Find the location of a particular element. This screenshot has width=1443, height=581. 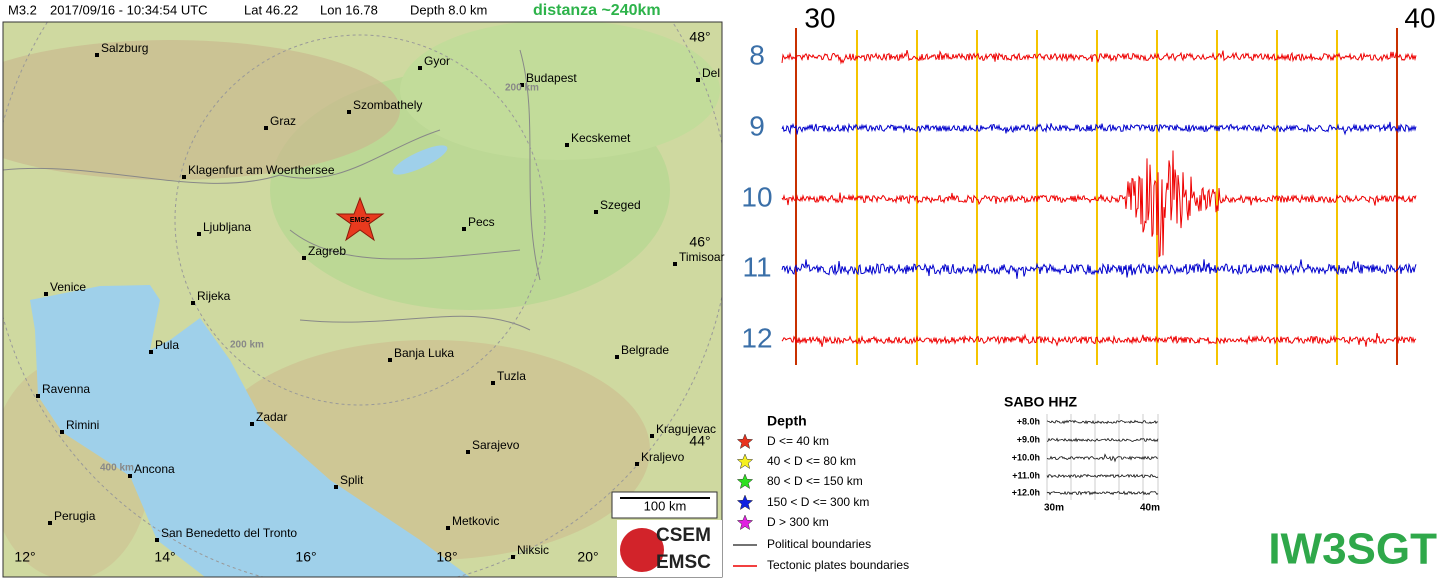

logo-top: CSEM is located at coordinates (683, 535).